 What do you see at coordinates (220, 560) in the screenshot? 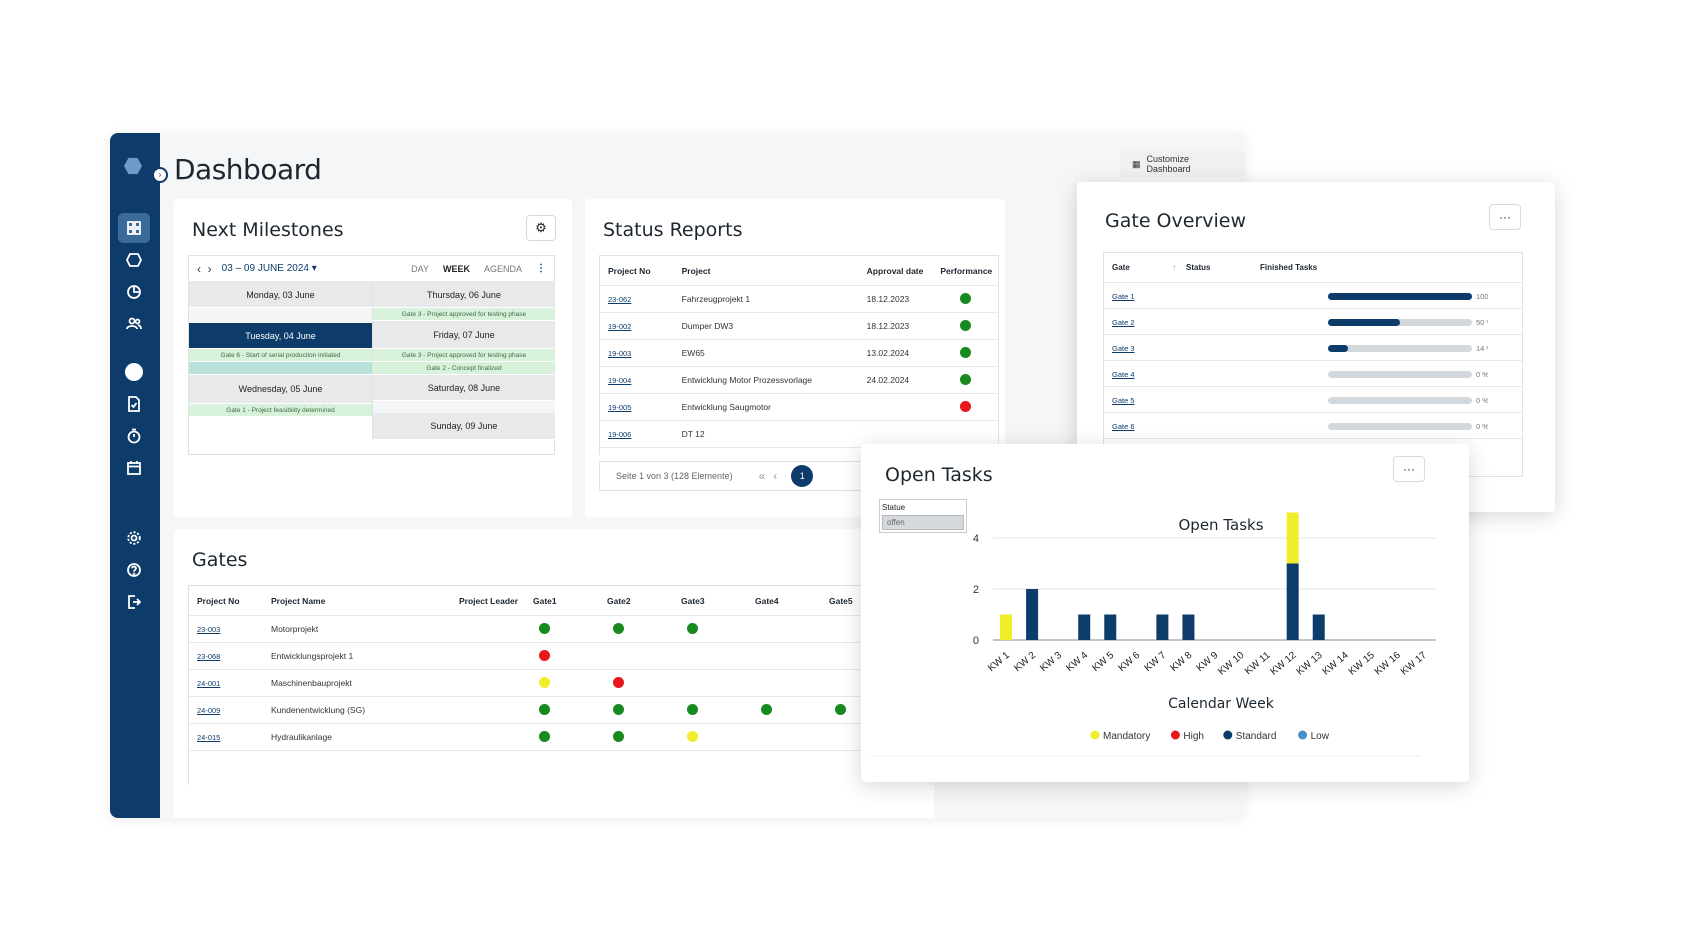
I see `gates-title: Gates` at bounding box center [220, 560].